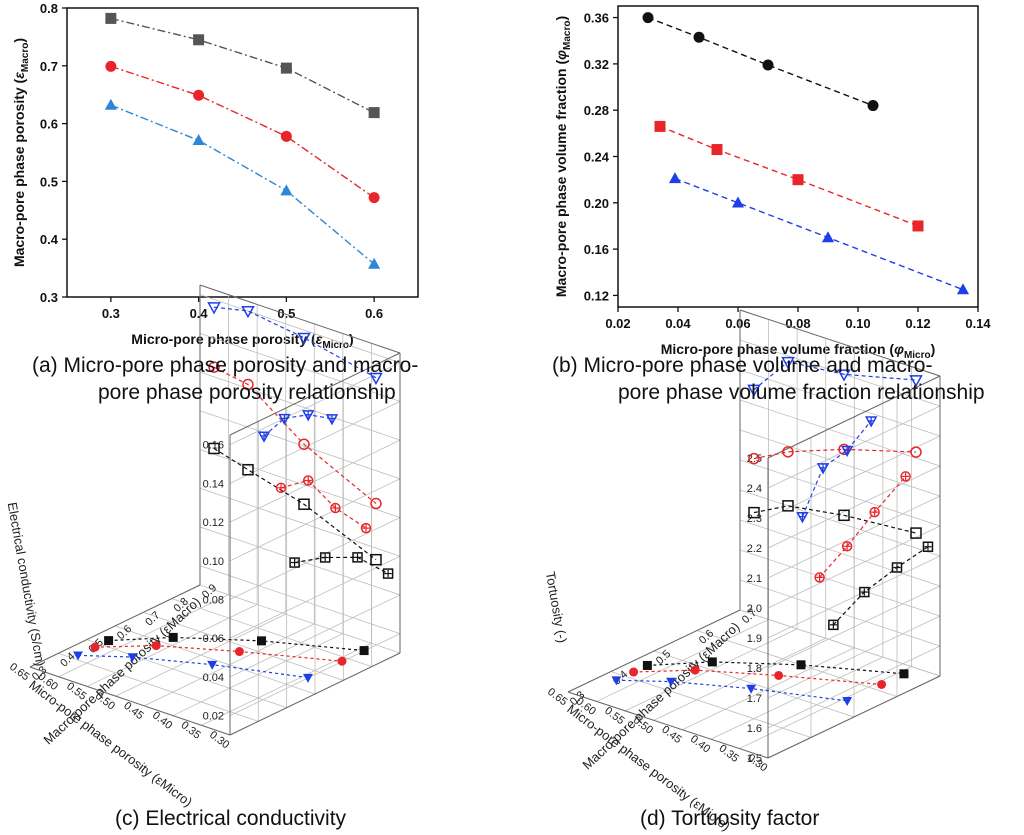 This screenshot has height=835, width=1024. What do you see at coordinates (596, 203) in the screenshot?
I see `y-tick-label: 0.20` at bounding box center [596, 203].